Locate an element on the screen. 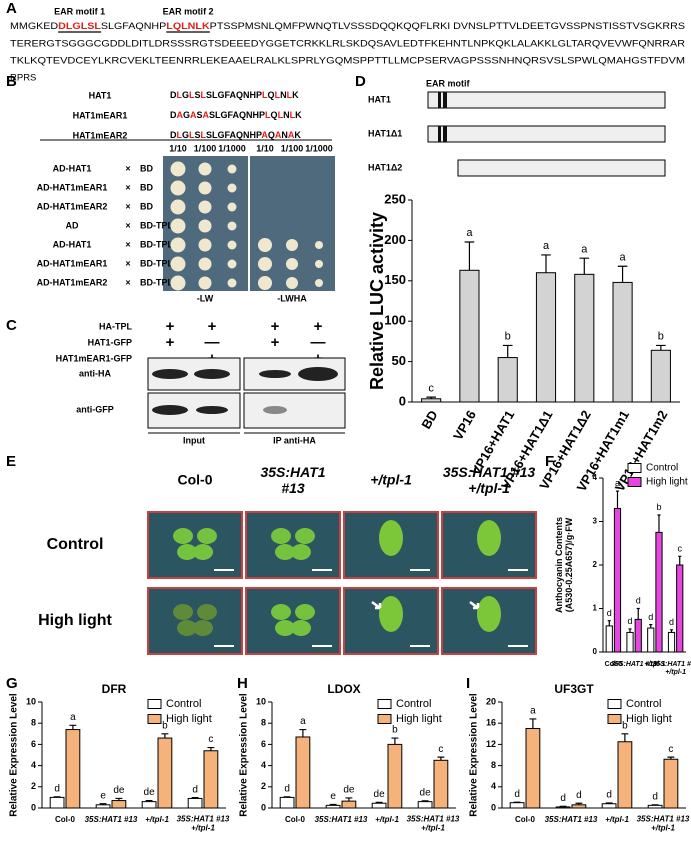 The width and height of the screenshot is (691, 850). y-tick-label: 20 is located at coordinates (491, 701).